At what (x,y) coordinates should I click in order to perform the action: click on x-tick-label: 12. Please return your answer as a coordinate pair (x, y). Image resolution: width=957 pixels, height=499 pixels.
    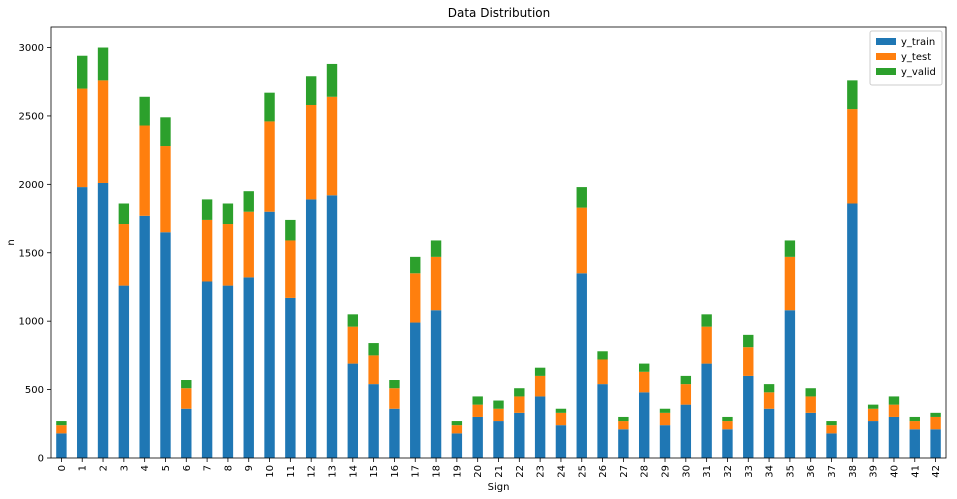
    Looking at the image, I should click on (312, 471).